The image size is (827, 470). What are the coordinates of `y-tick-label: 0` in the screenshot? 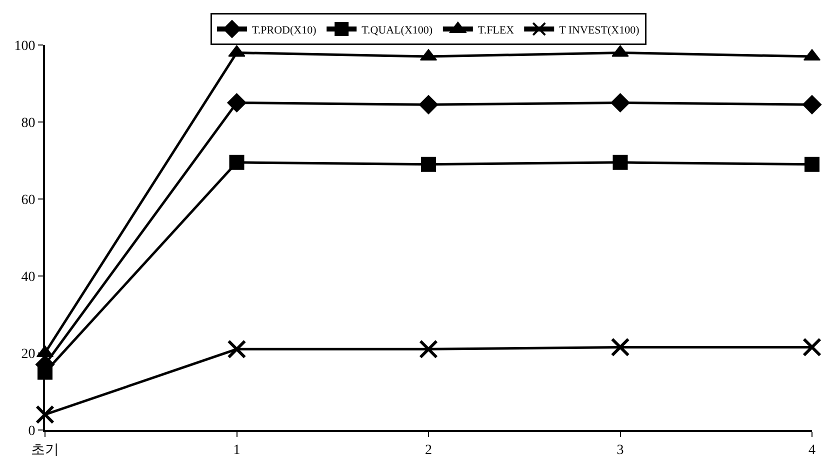 It's located at (32, 431).